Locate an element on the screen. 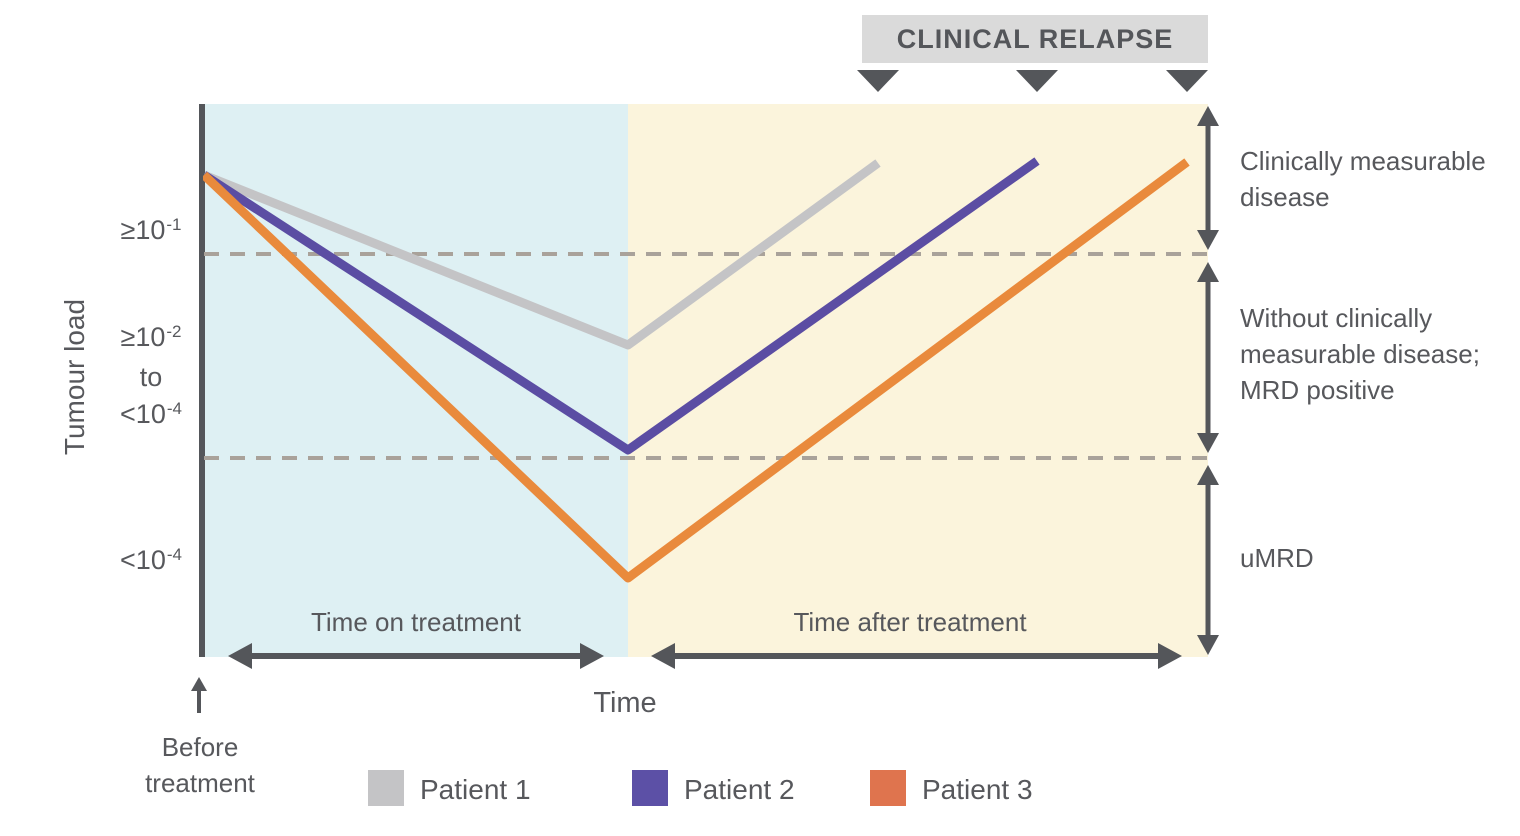 The width and height of the screenshot is (1520, 836). y-tick-ge-10-2-to-lt-10-4: ≥10-2 to <10-4 is located at coordinates (151, 375).